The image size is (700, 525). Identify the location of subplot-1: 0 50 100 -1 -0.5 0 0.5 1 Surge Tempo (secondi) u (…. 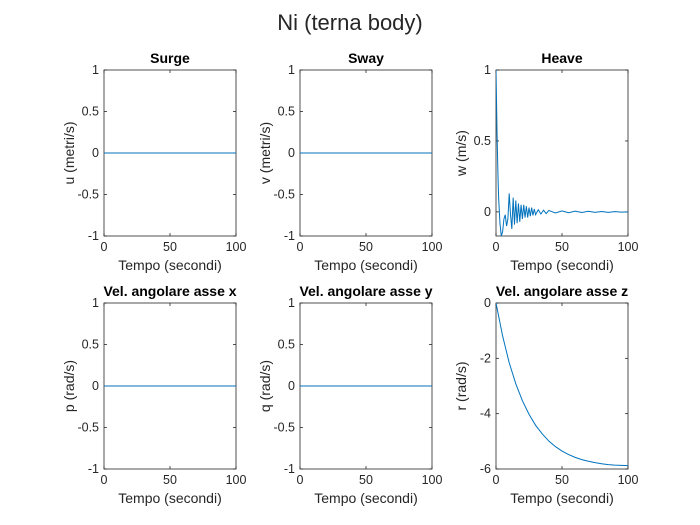
(153, 161).